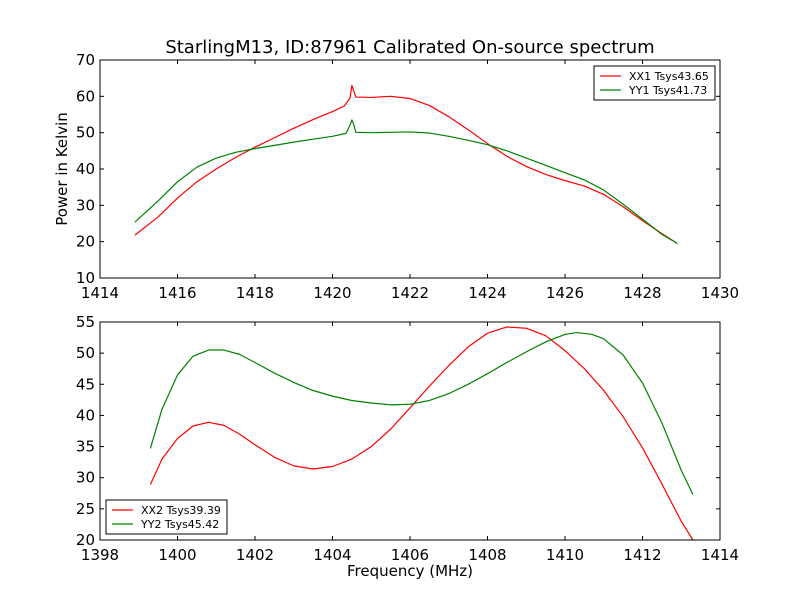 The width and height of the screenshot is (800, 600). I want to click on y-axis-label: Power in Kelvin, so click(62, 169).